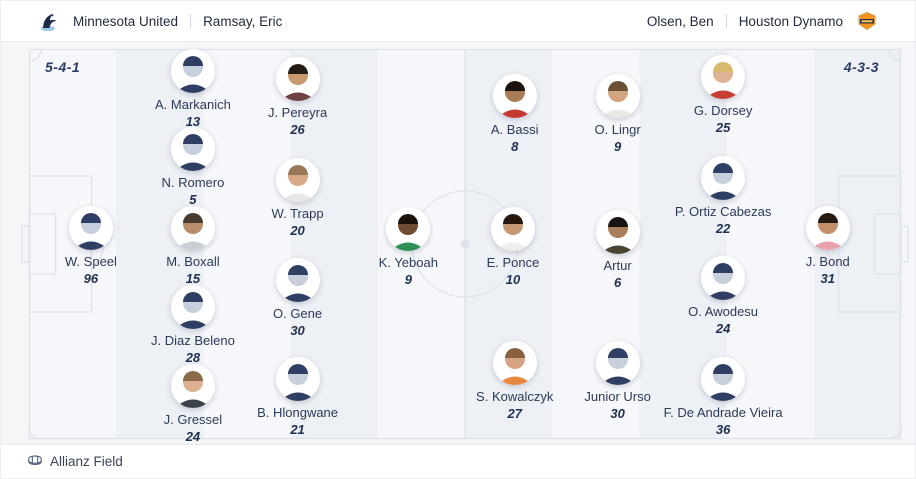 The image size is (916, 479). Describe the element at coordinates (827, 261) in the screenshot. I see `player-name: J. Bond` at that location.